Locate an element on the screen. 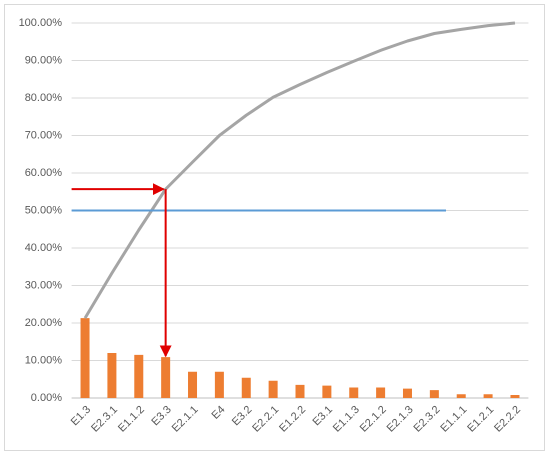 This screenshot has width=550, height=457. y-tick-label: 100.00% is located at coordinates (41, 23).